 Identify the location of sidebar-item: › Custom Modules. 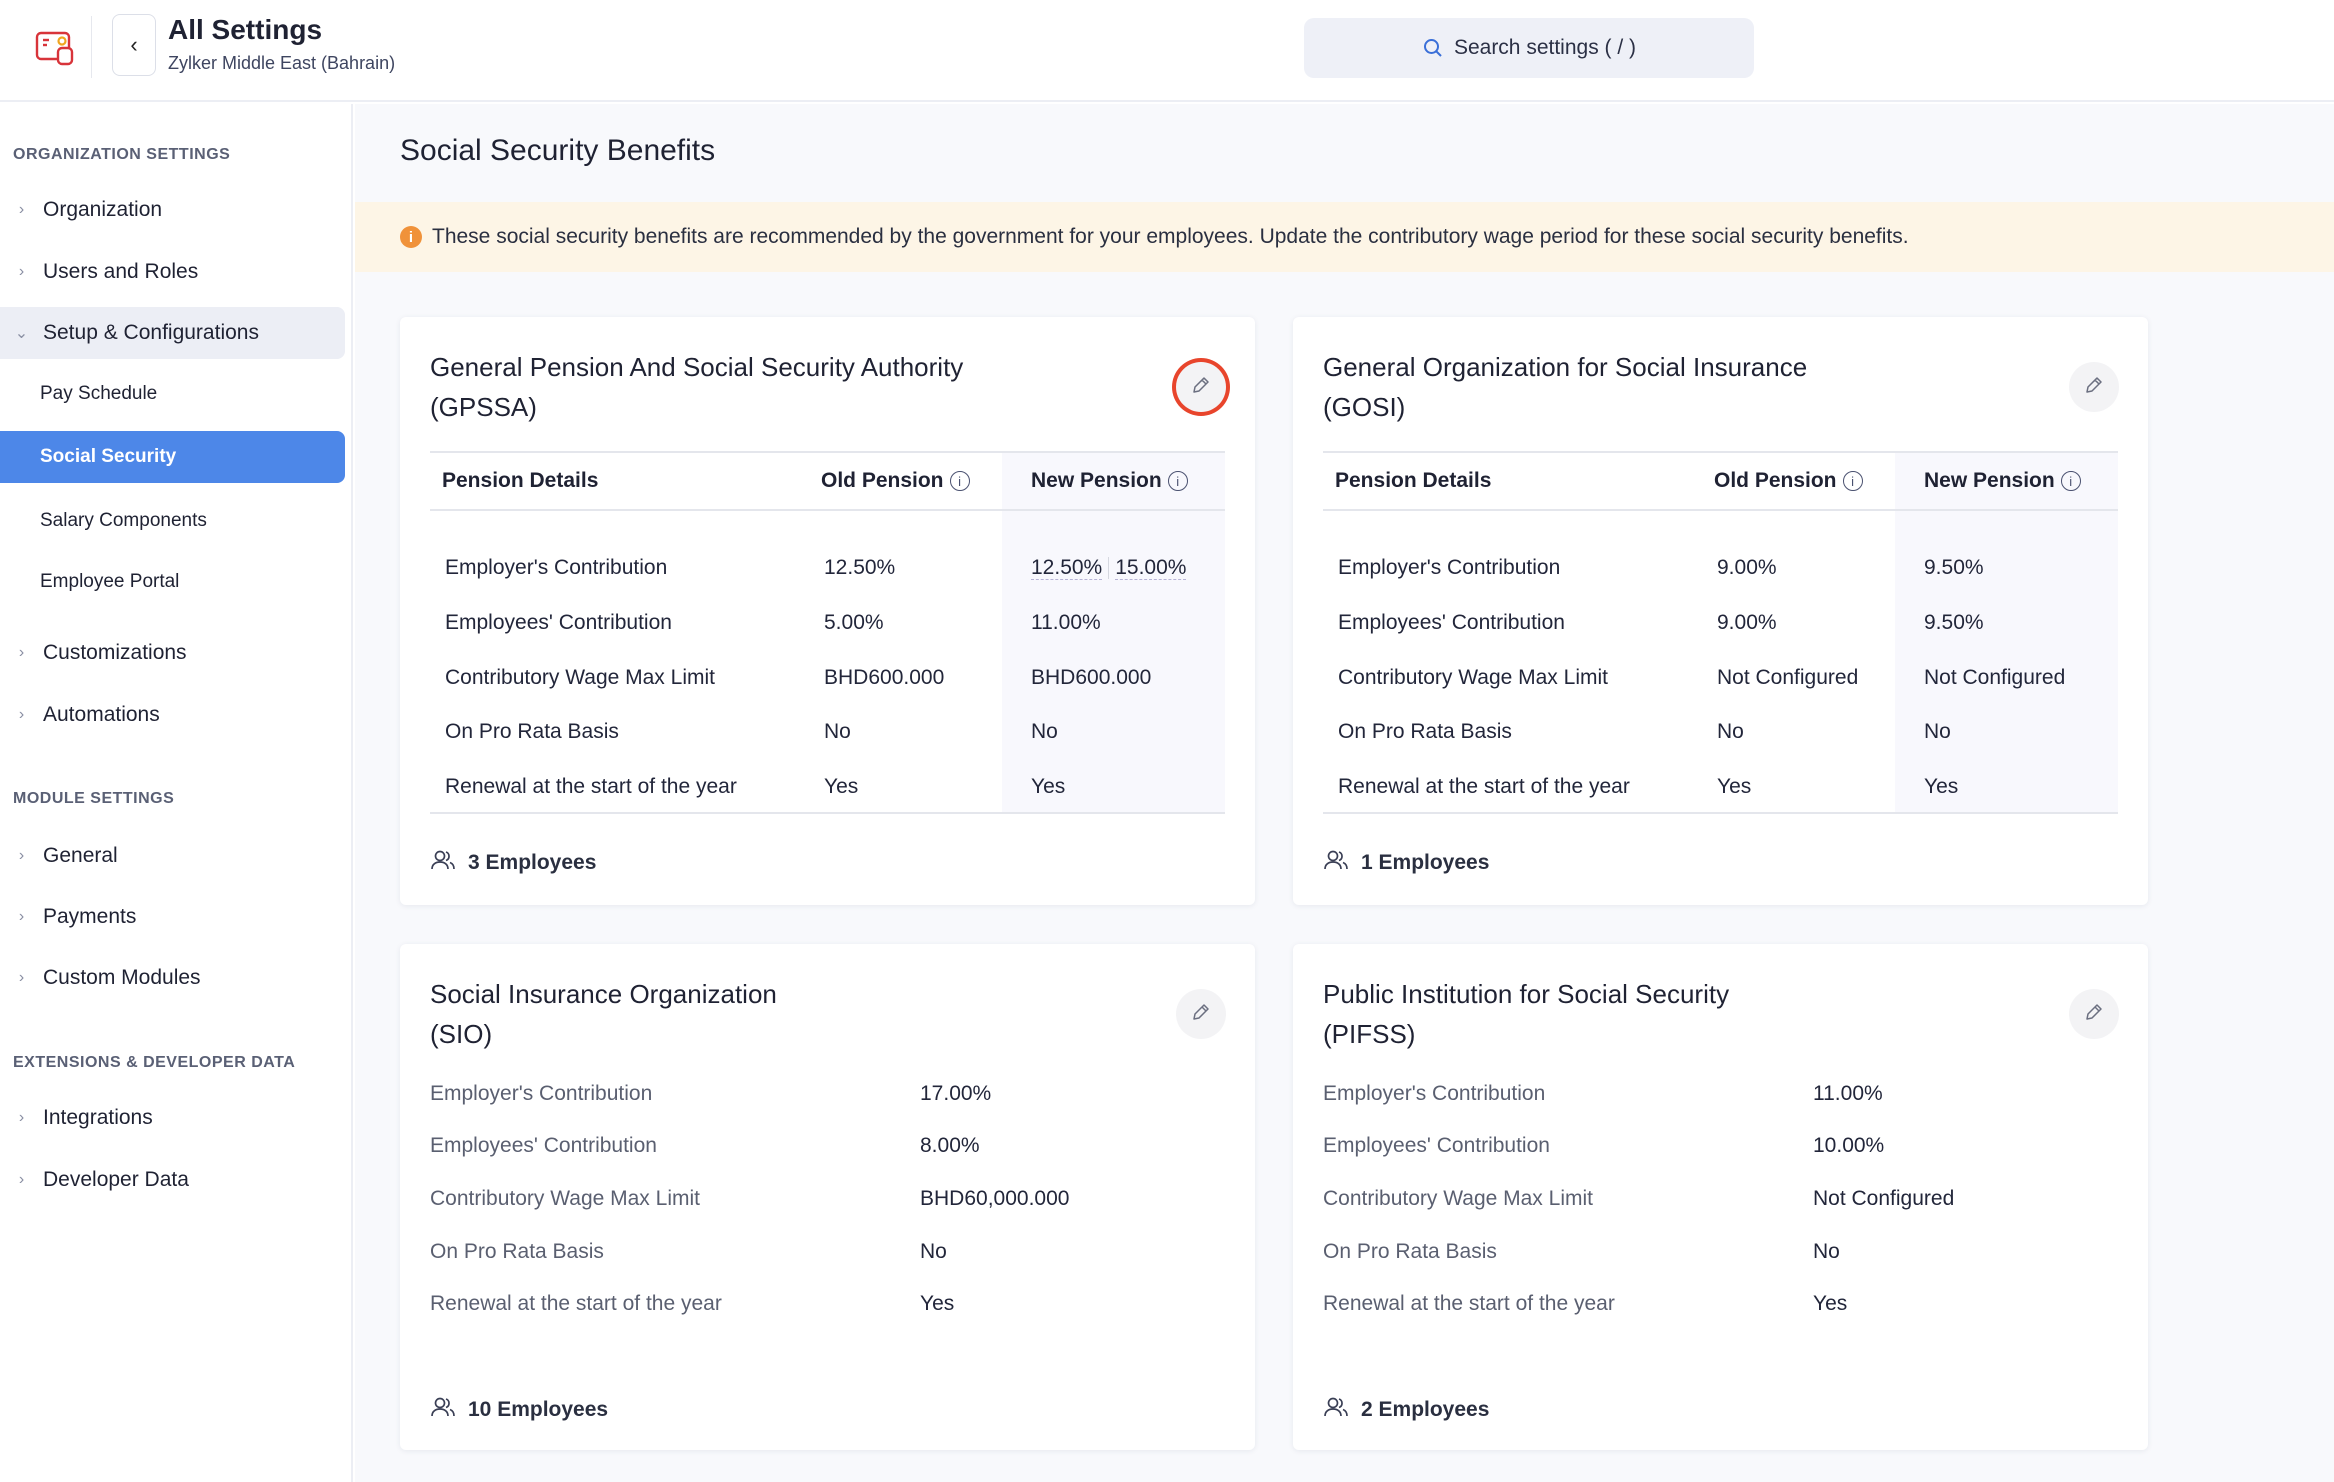
(172, 978).